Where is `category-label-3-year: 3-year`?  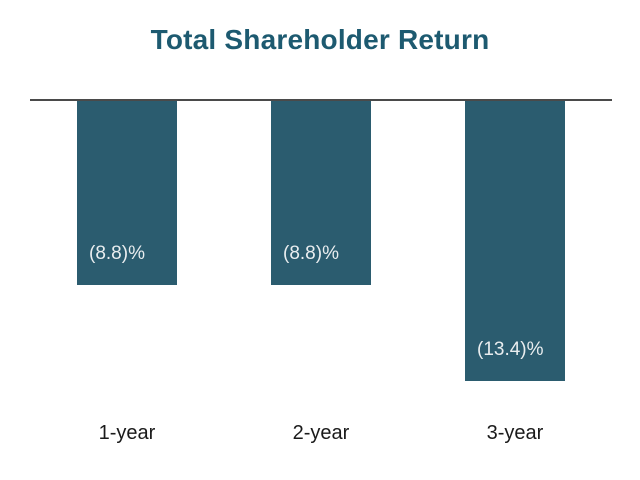
category-label-3-year: 3-year is located at coordinates (515, 433).